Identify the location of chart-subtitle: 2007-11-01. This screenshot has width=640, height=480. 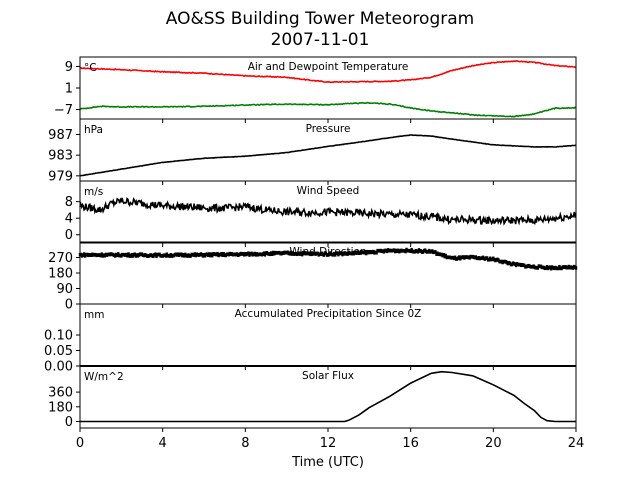
(320, 40).